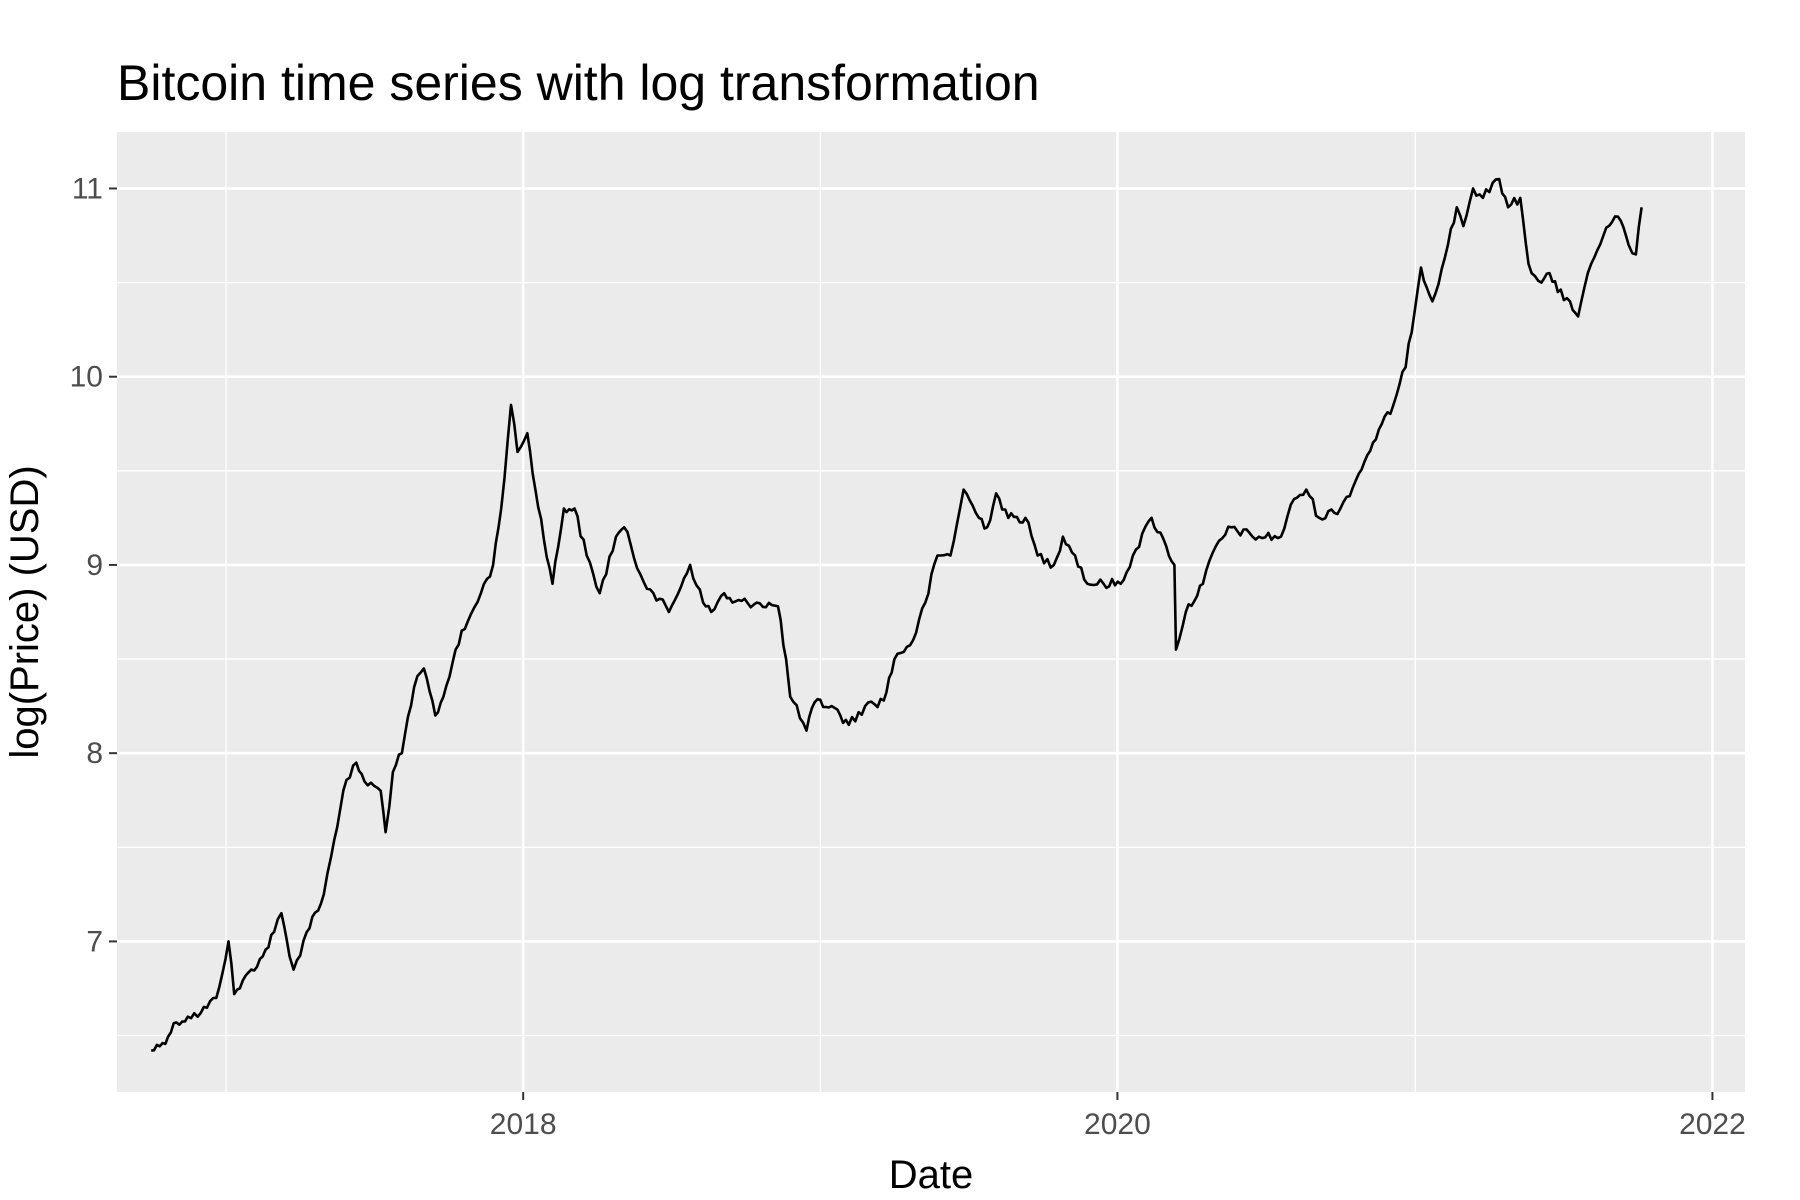 The image size is (1800, 1200). I want to click on y-tick-label: 9, so click(94, 565).